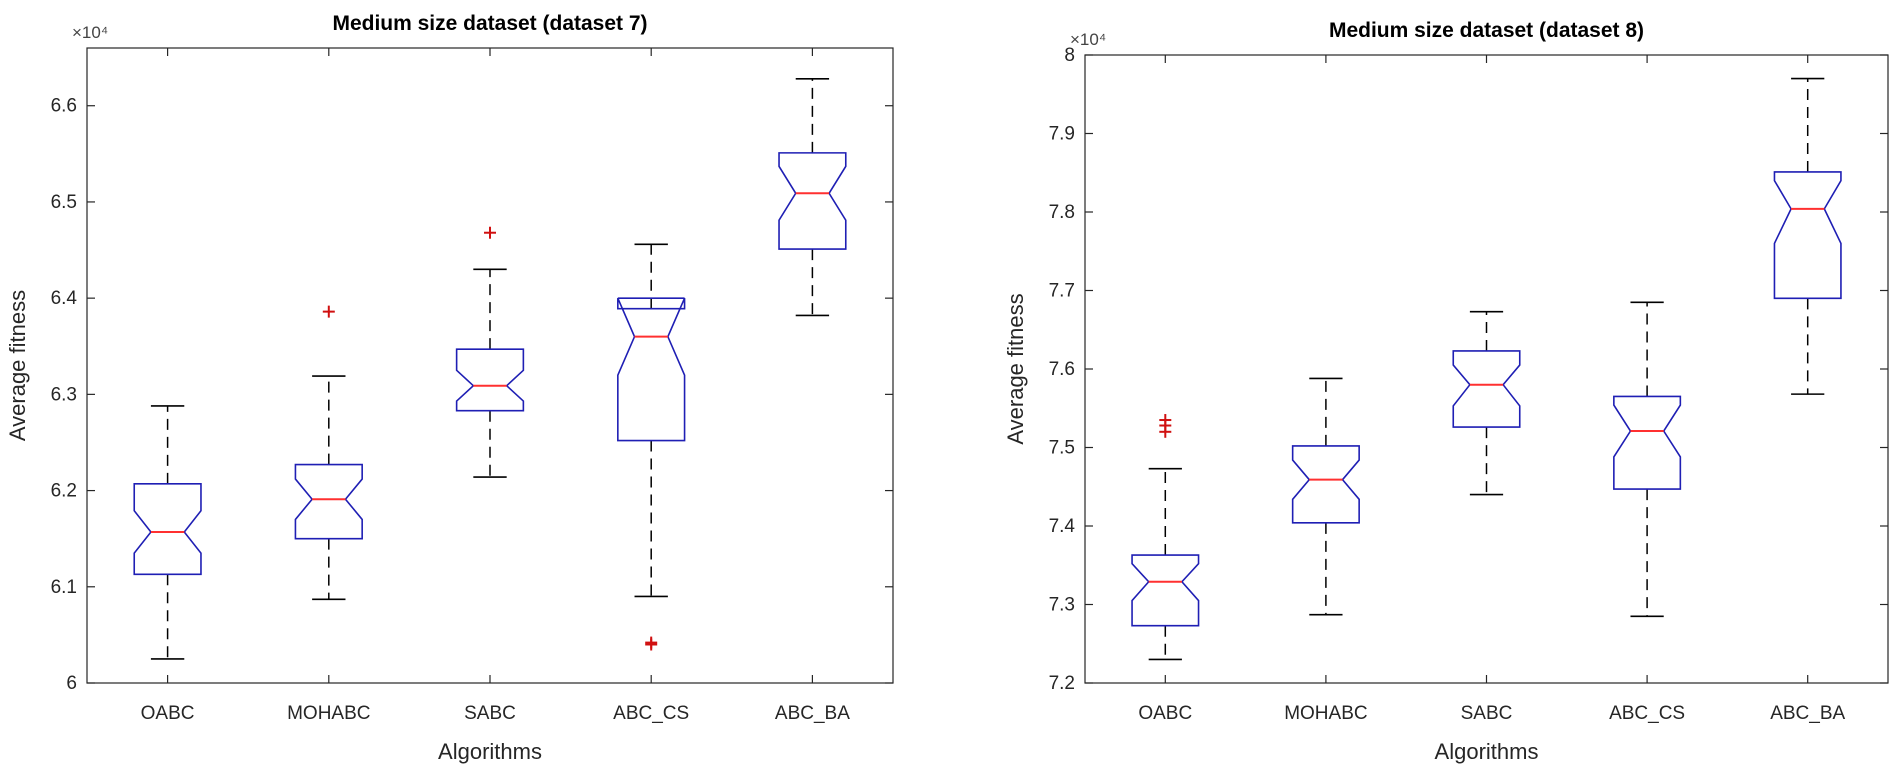  What do you see at coordinates (1486, 30) in the screenshot?
I see `chart-title: Medium size dataset (dataset 8)` at bounding box center [1486, 30].